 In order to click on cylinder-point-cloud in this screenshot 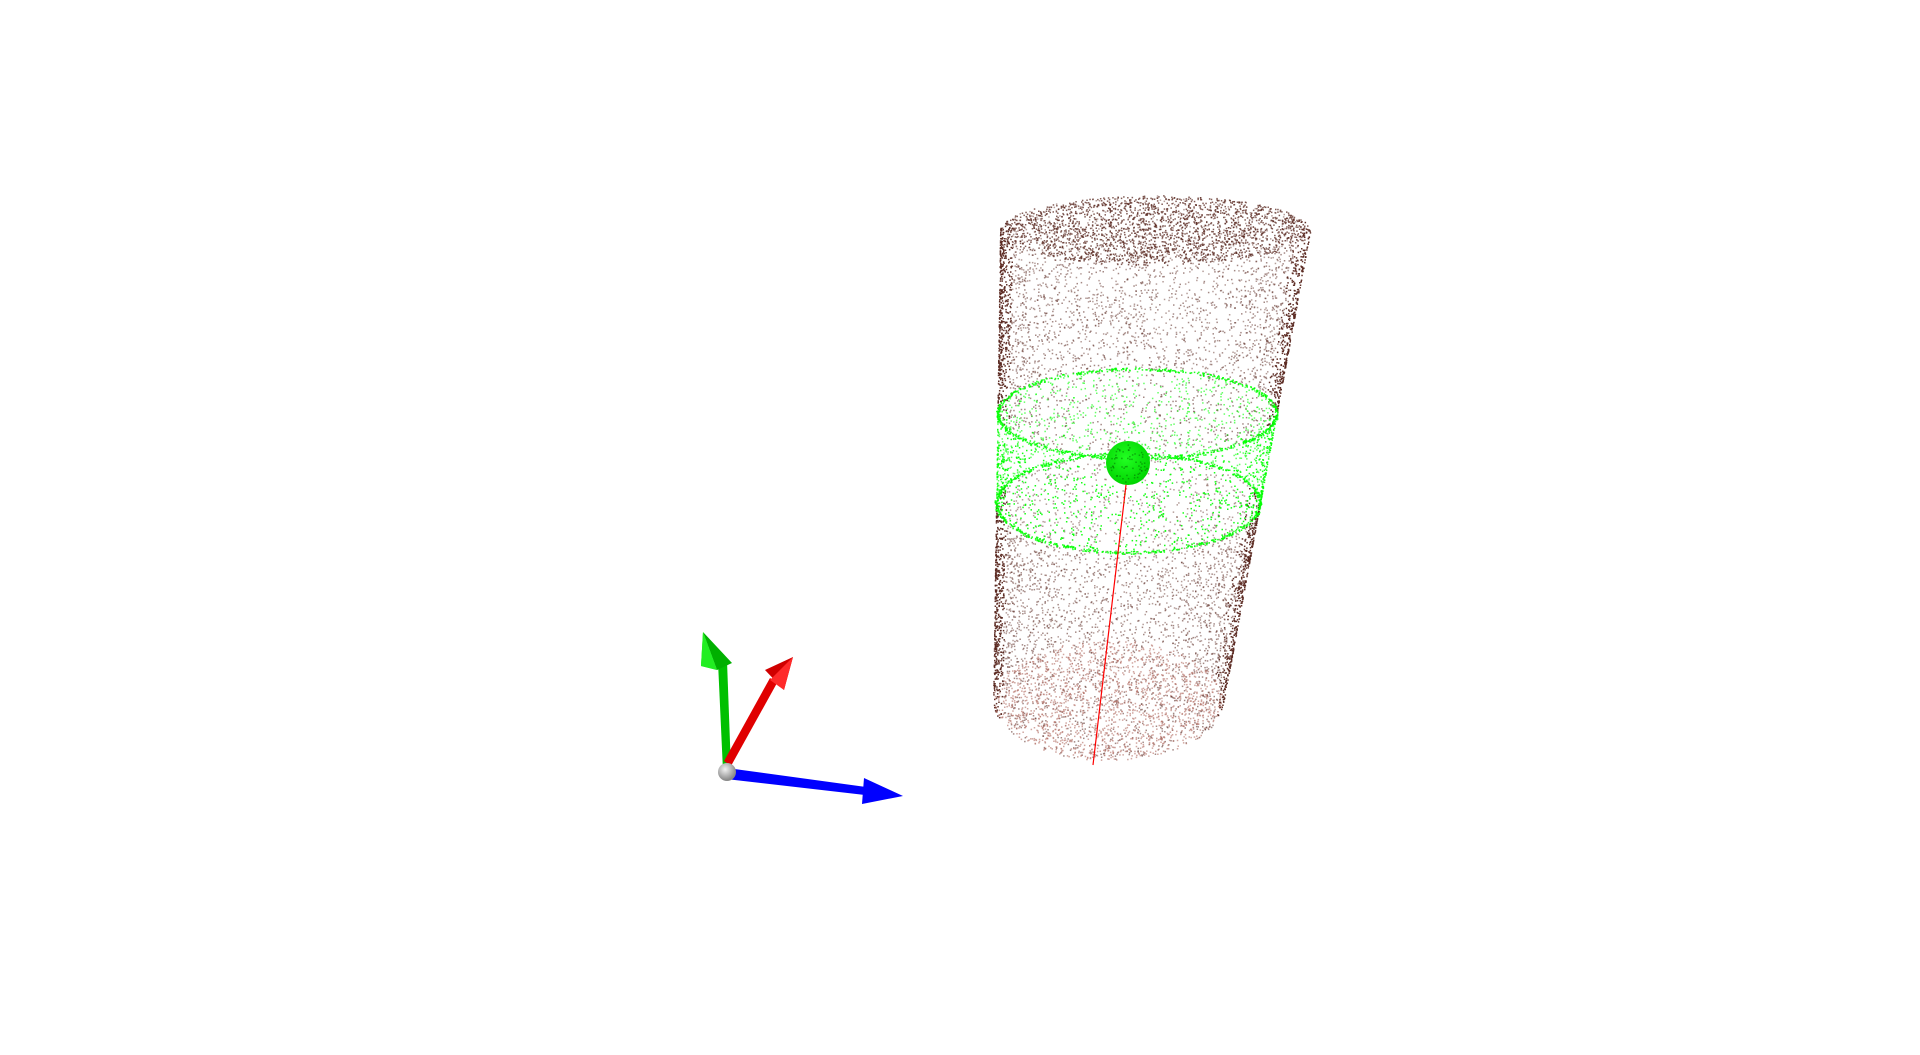, I will do `click(1152, 478)`.